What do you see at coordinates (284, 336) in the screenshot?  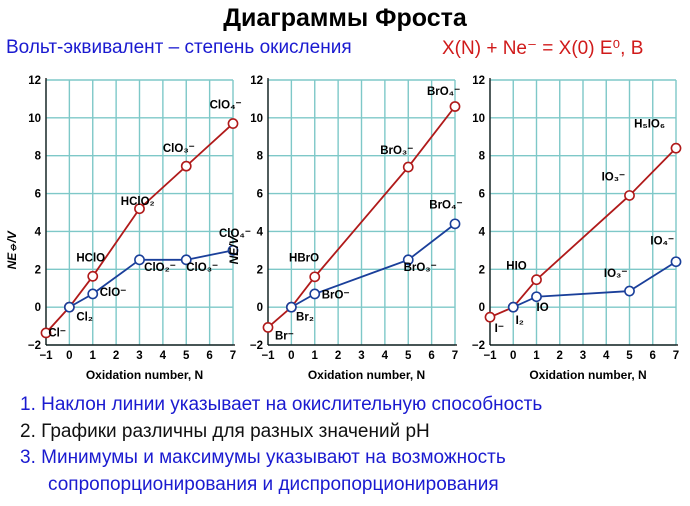 I see `species-label: Br⁻` at bounding box center [284, 336].